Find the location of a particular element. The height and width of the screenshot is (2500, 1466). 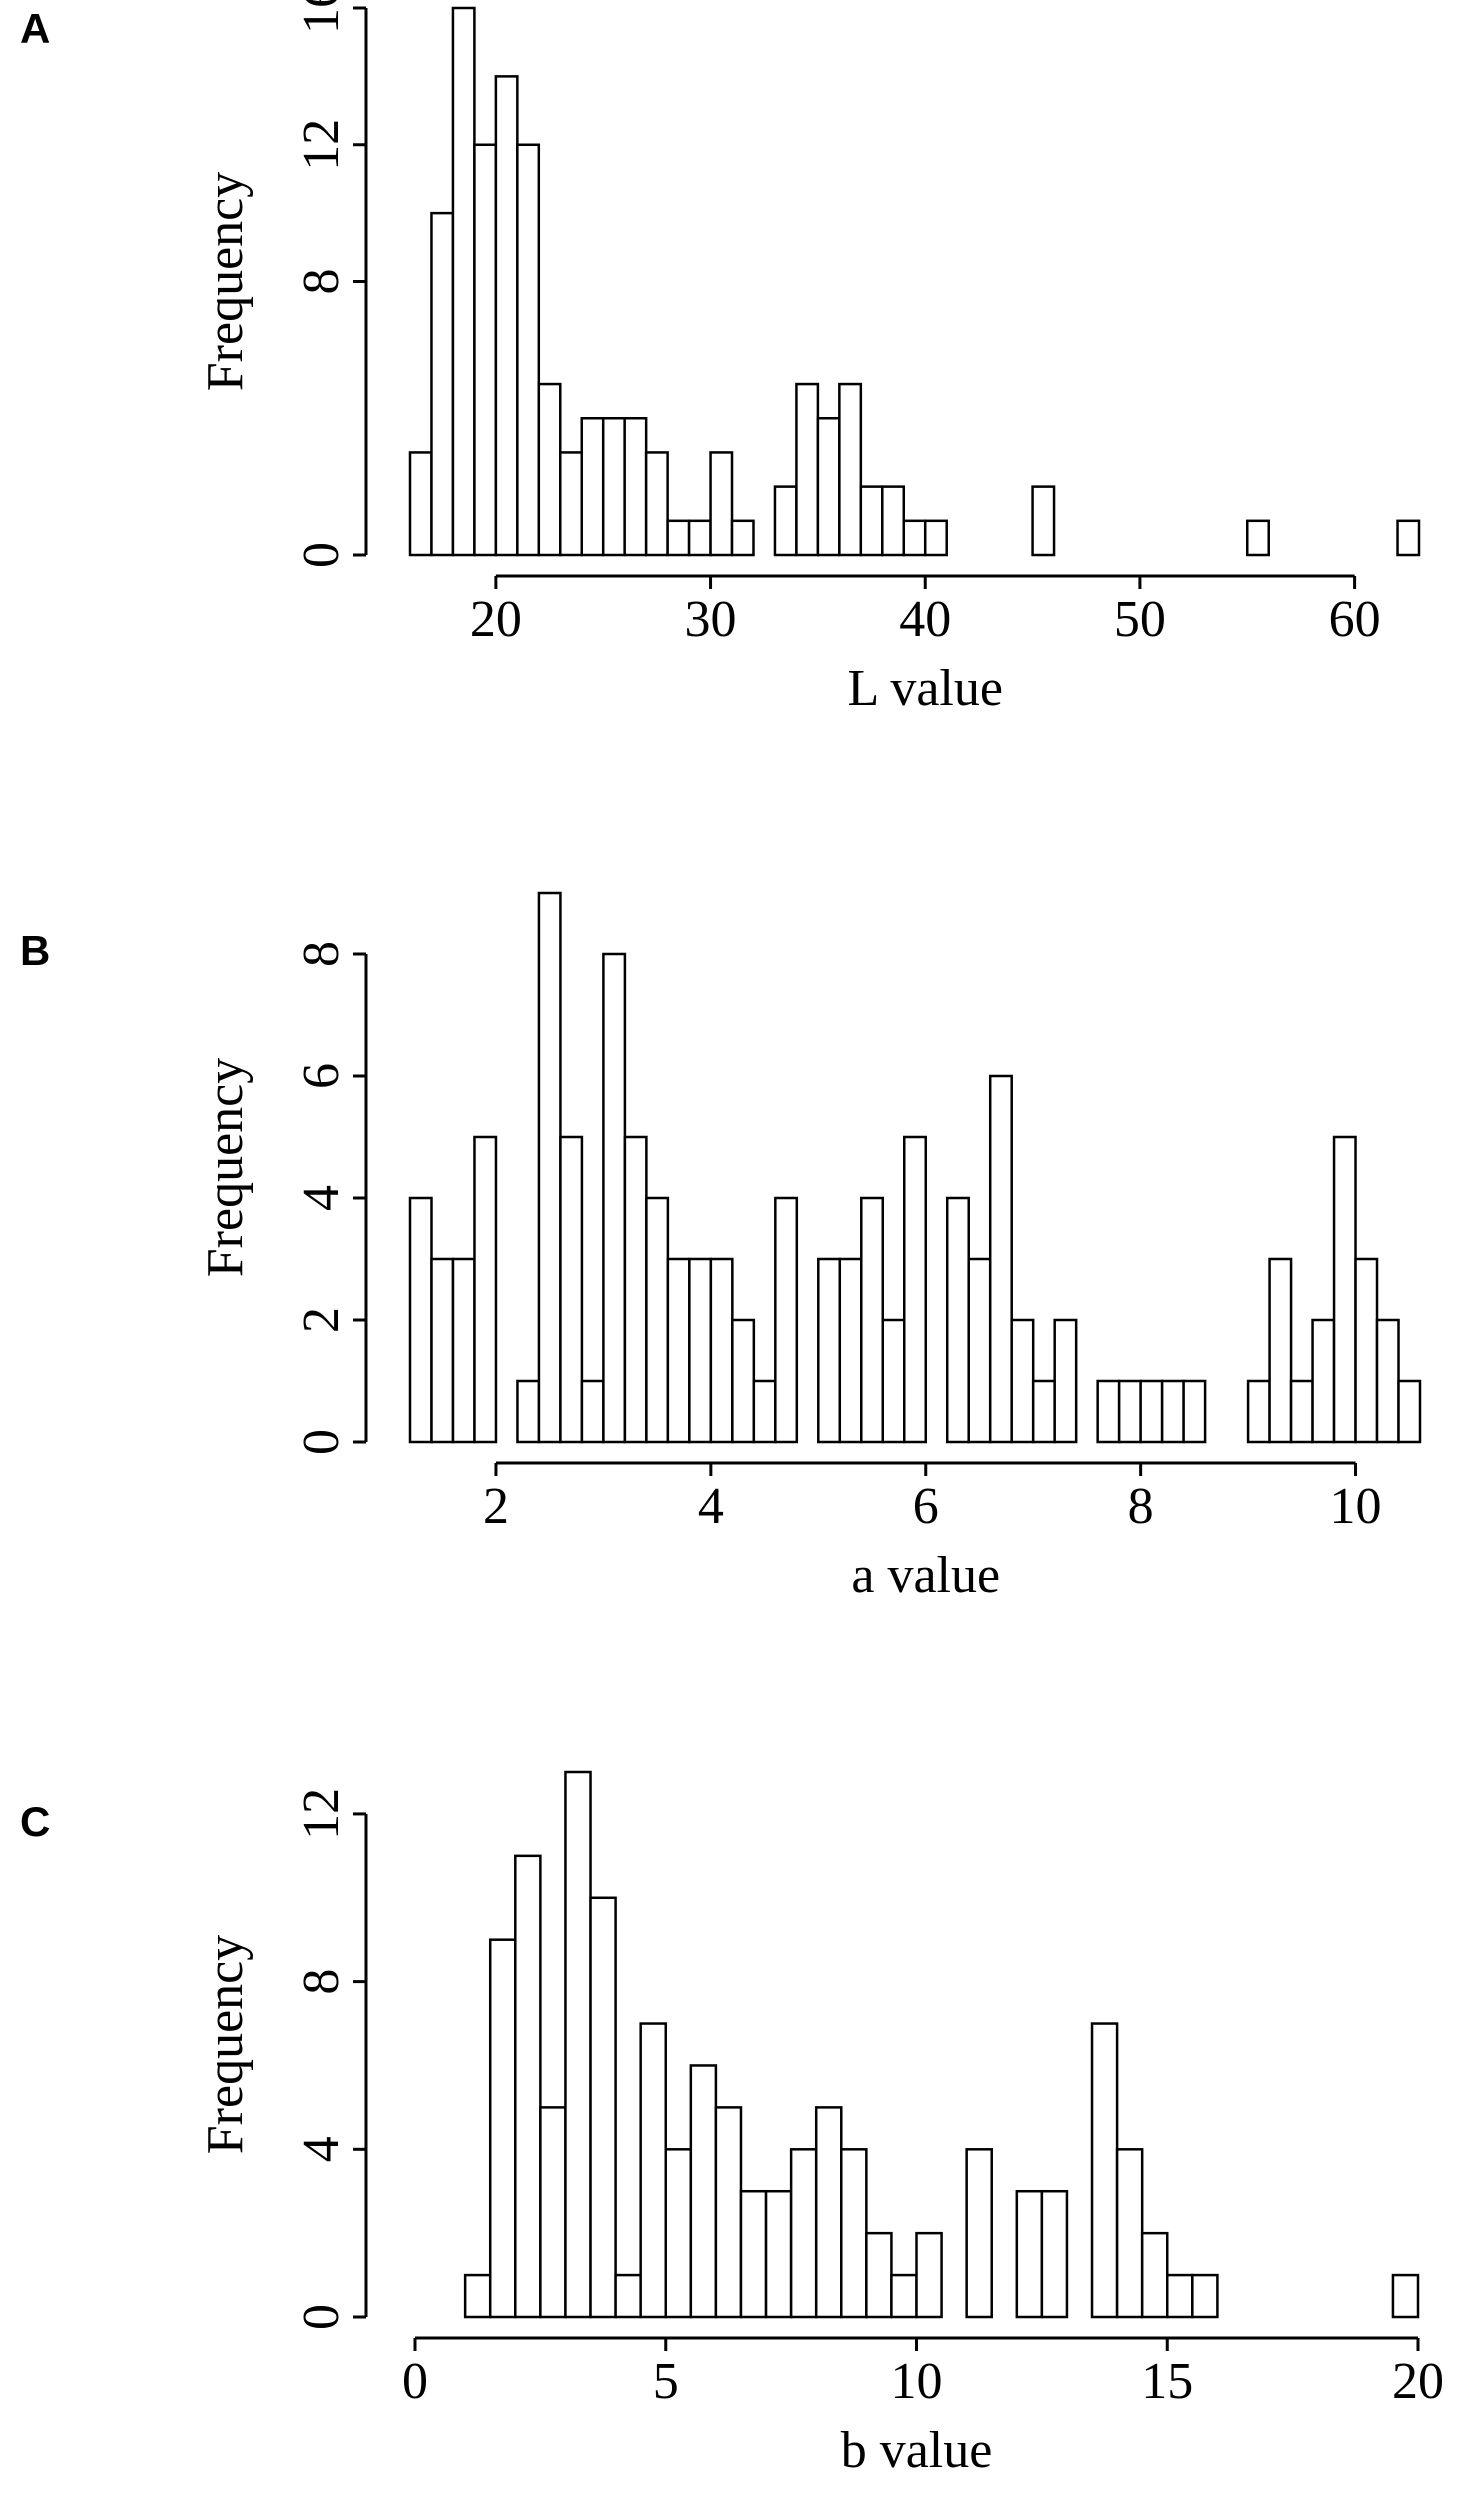

x-tick-label: 10 is located at coordinates (917, 2381).